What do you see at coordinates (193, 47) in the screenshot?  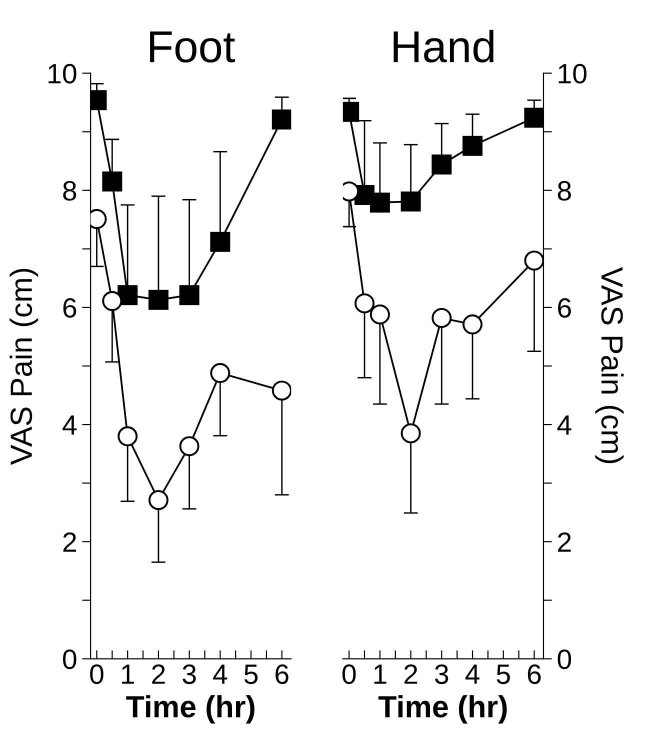 I see `chart-title: Foot` at bounding box center [193, 47].